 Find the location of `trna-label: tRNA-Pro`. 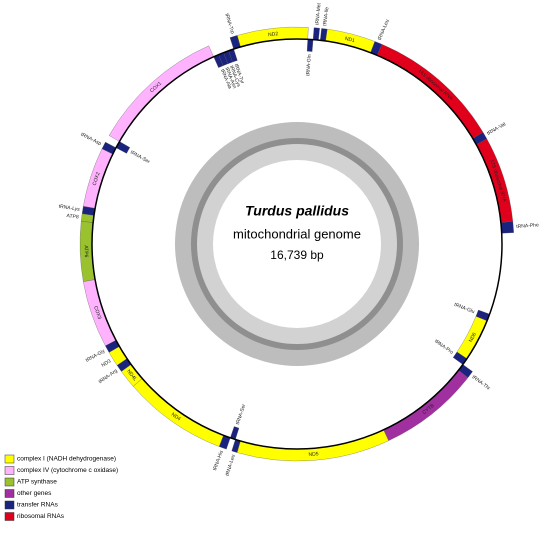

trna-label: tRNA-Pro is located at coordinates (443, 347).